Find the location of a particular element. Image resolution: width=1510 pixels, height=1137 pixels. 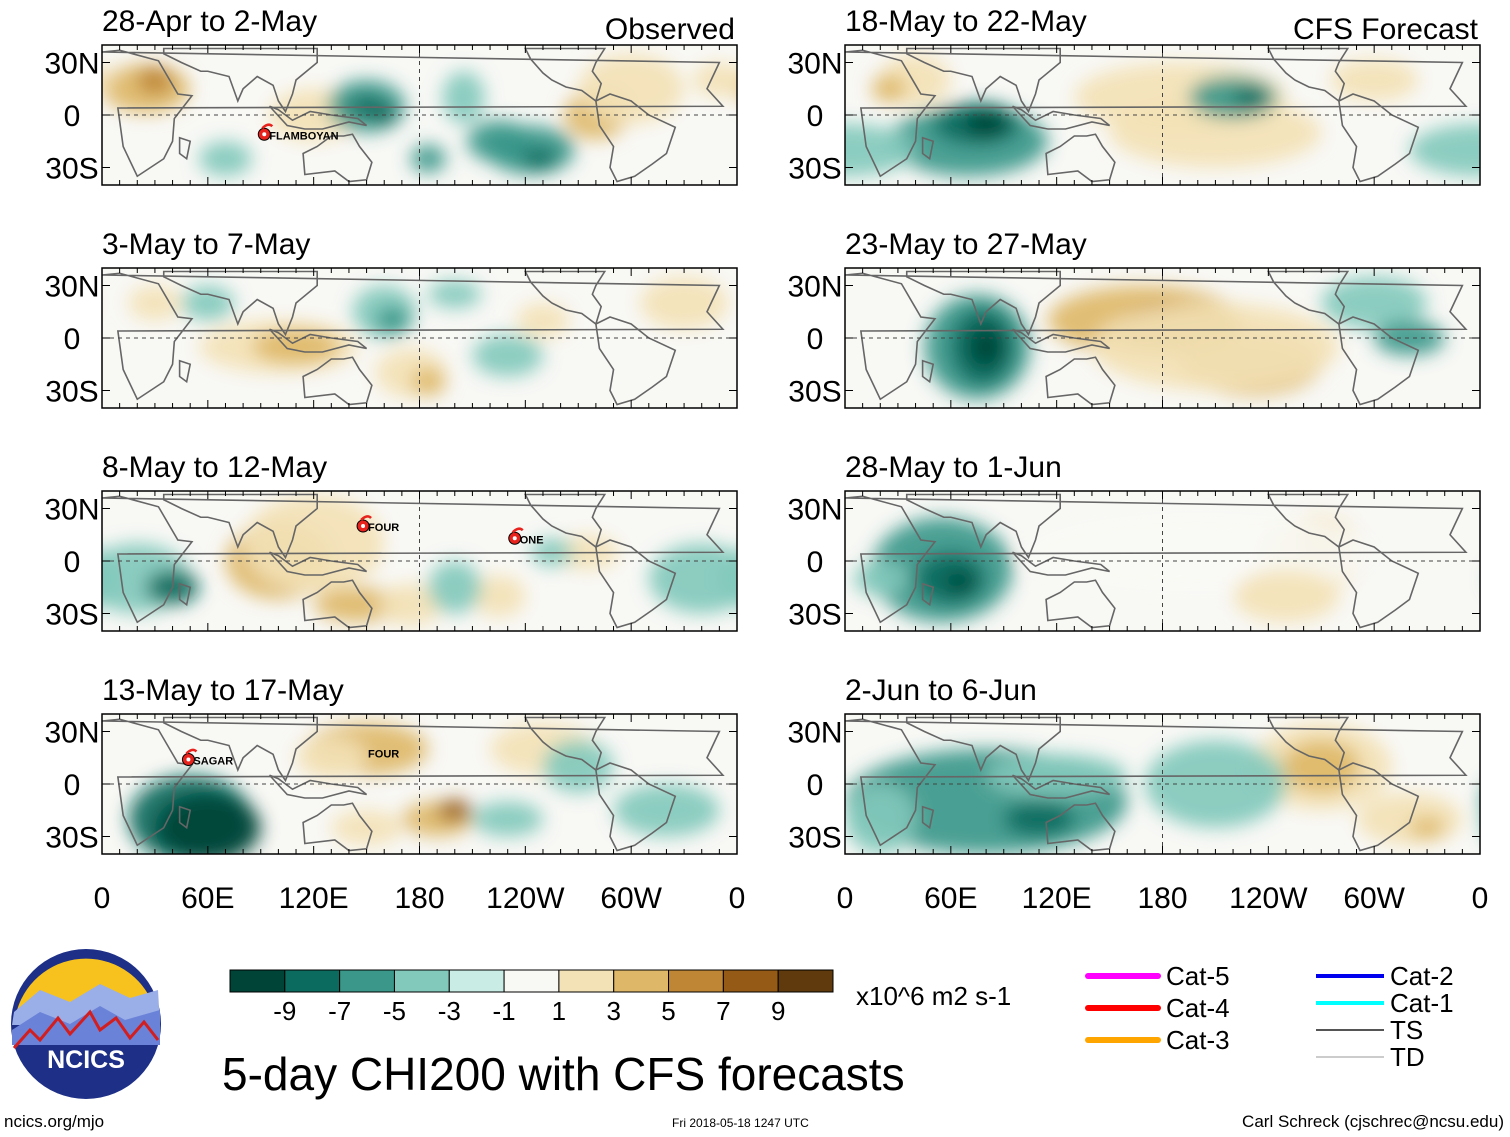

column-title: CFS Forecast is located at coordinates (1386, 29).